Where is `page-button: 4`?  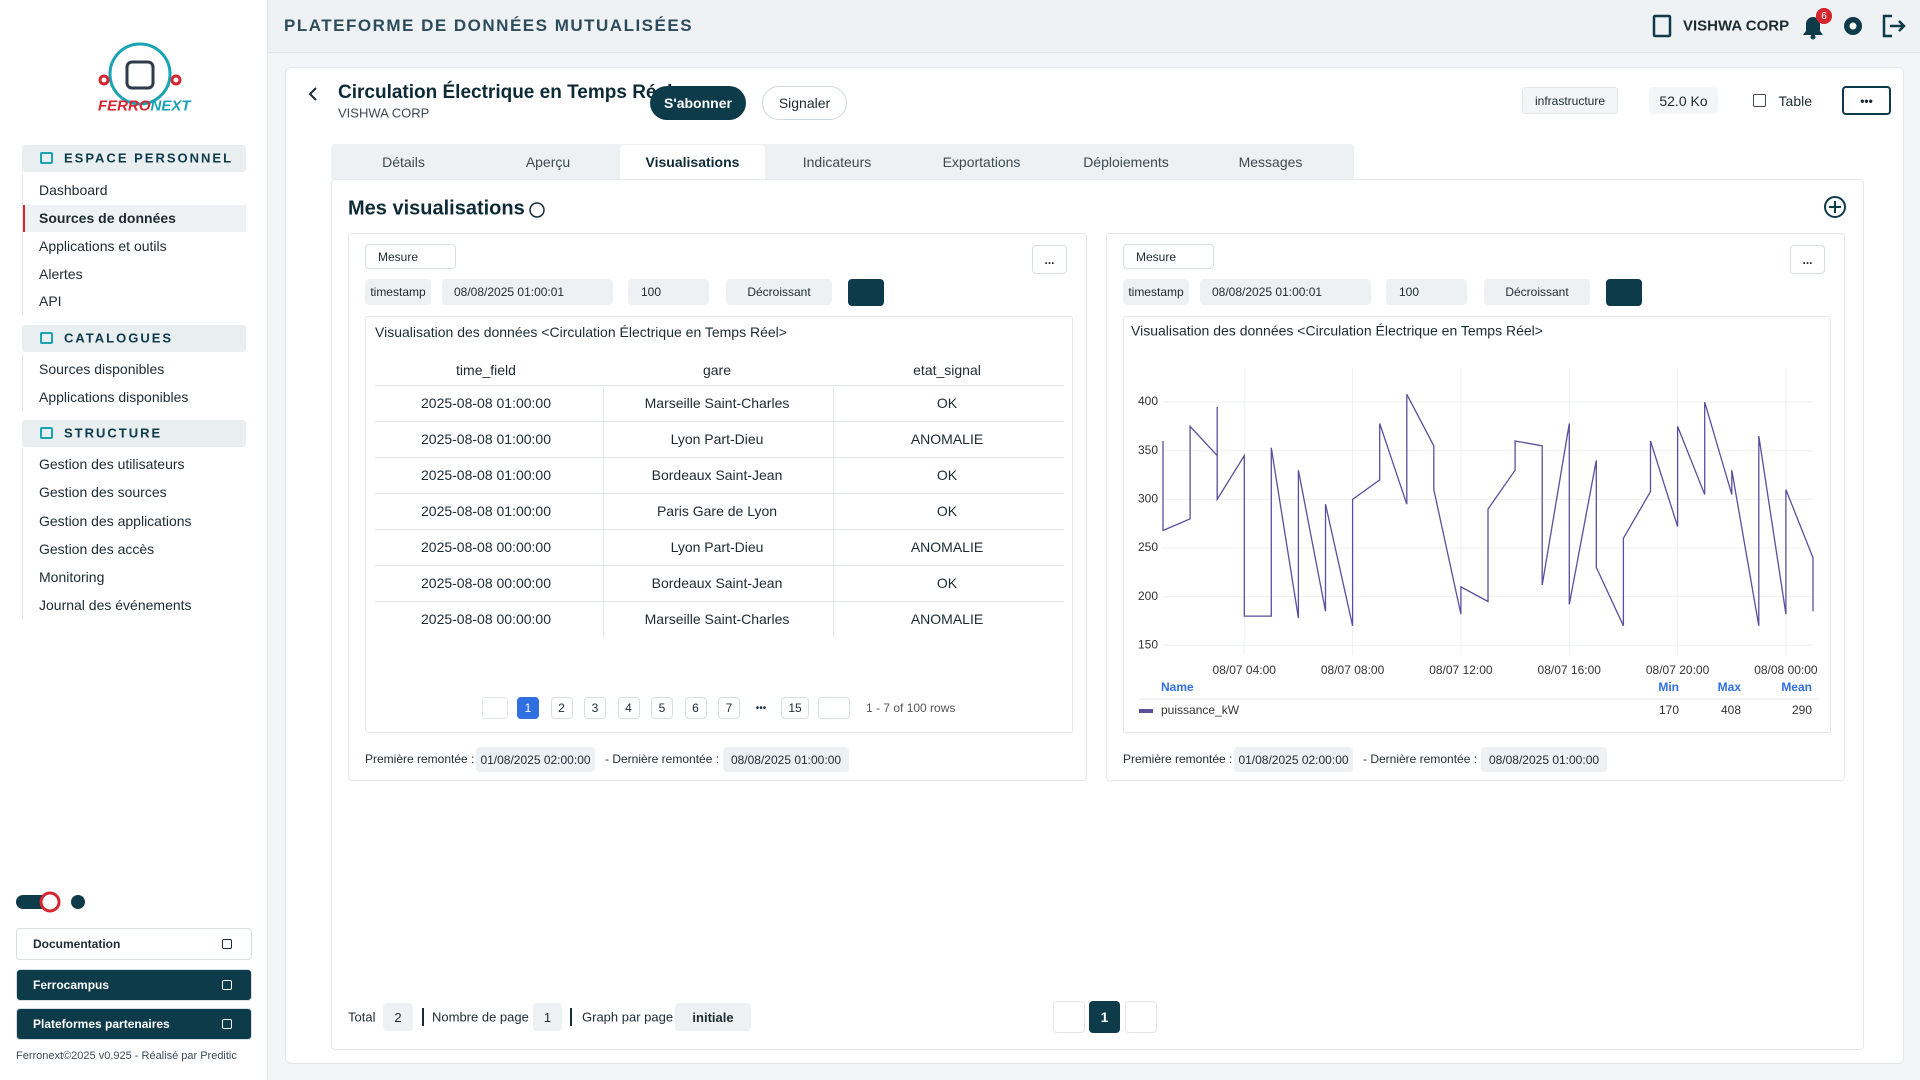
page-button: 4 is located at coordinates (628, 708).